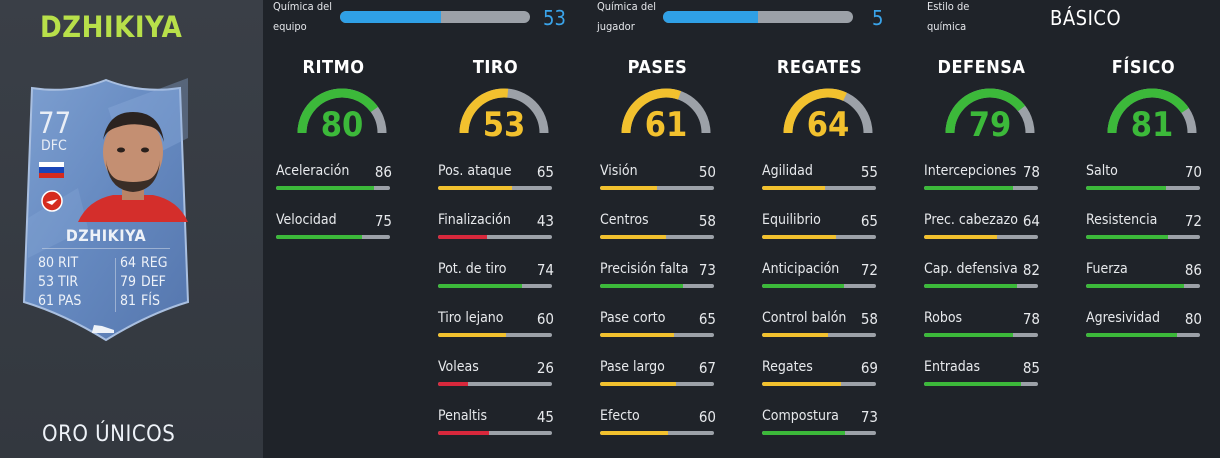 Image resolution: width=1220 pixels, height=458 pixels. Describe the element at coordinates (878, 18) in the screenshot. I see `player-chemistry-value: 5` at that location.